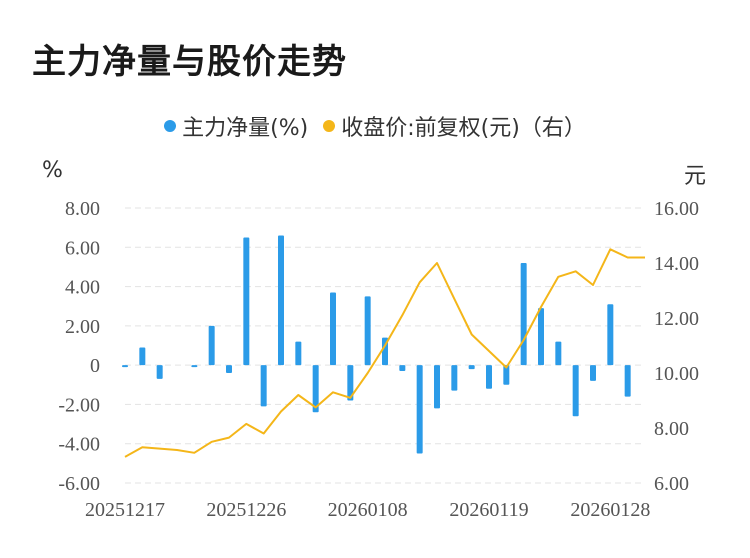  What do you see at coordinates (463, 128) in the screenshot?
I see `legend-line-label: 收盘价:前复权(元)（右）` at bounding box center [463, 128].